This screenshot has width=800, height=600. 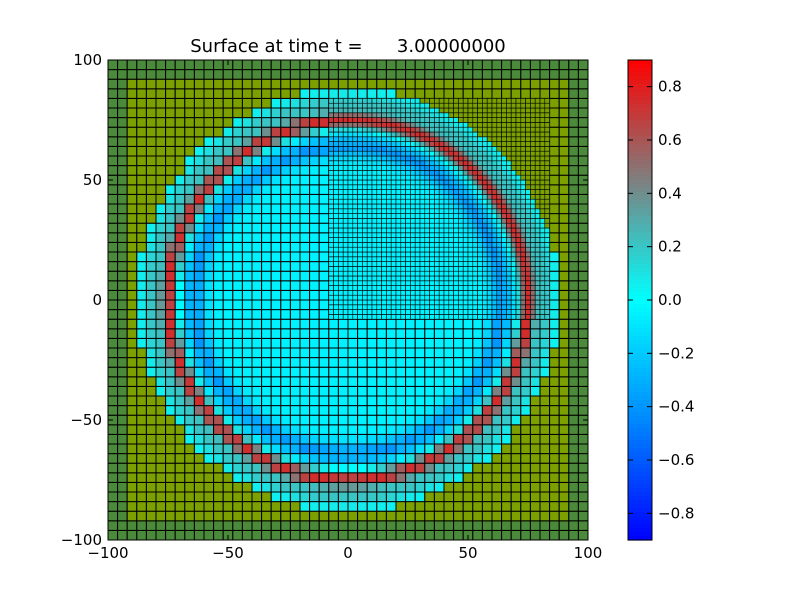 What do you see at coordinates (676, 353) in the screenshot?
I see `colorbar-tick-label: −0.2` at bounding box center [676, 353].